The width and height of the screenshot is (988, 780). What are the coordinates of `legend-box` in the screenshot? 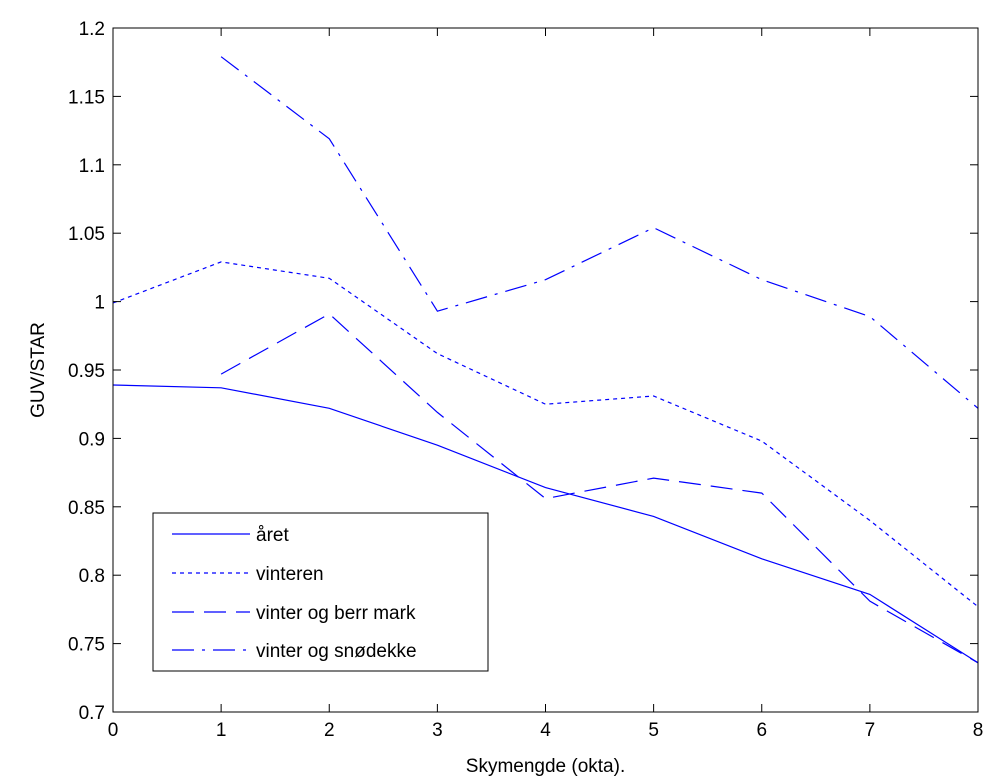 It's located at (320, 592).